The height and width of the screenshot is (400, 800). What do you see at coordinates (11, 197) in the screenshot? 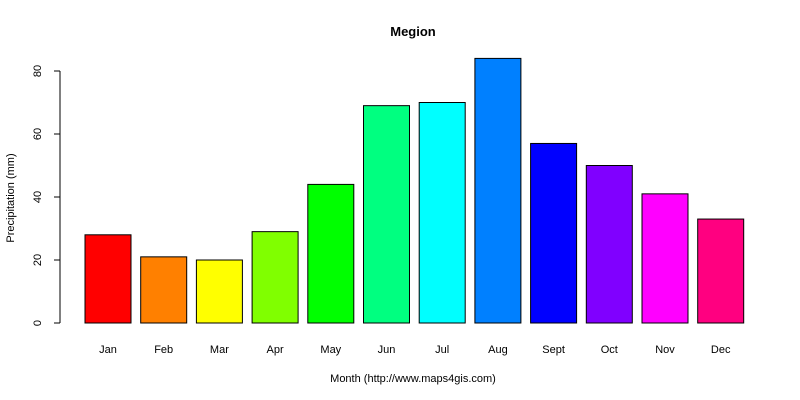
I see `y-axis-label: Precipitation (mm)` at bounding box center [11, 197].